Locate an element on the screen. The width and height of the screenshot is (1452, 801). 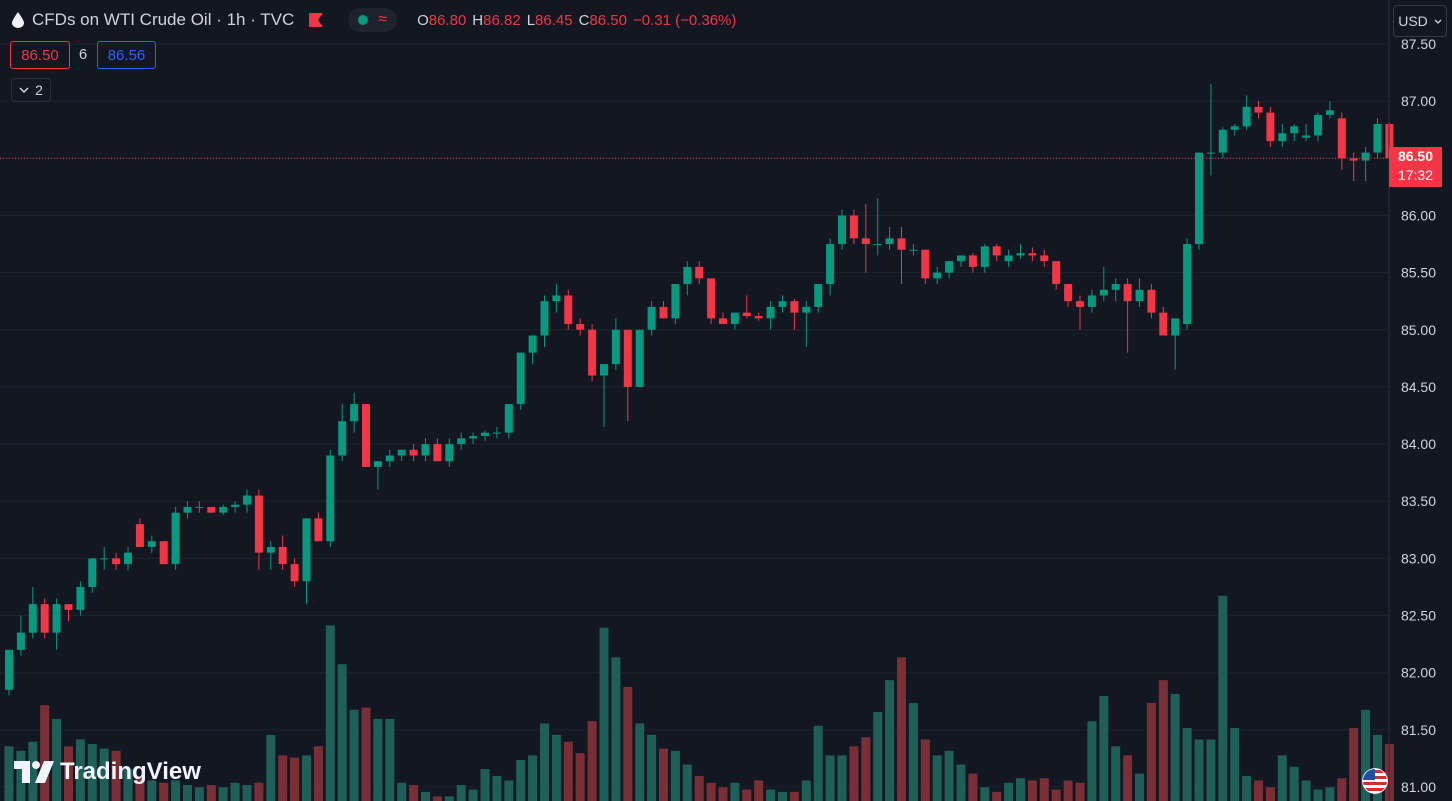
currency-selector: USD is located at coordinates (1420, 21).